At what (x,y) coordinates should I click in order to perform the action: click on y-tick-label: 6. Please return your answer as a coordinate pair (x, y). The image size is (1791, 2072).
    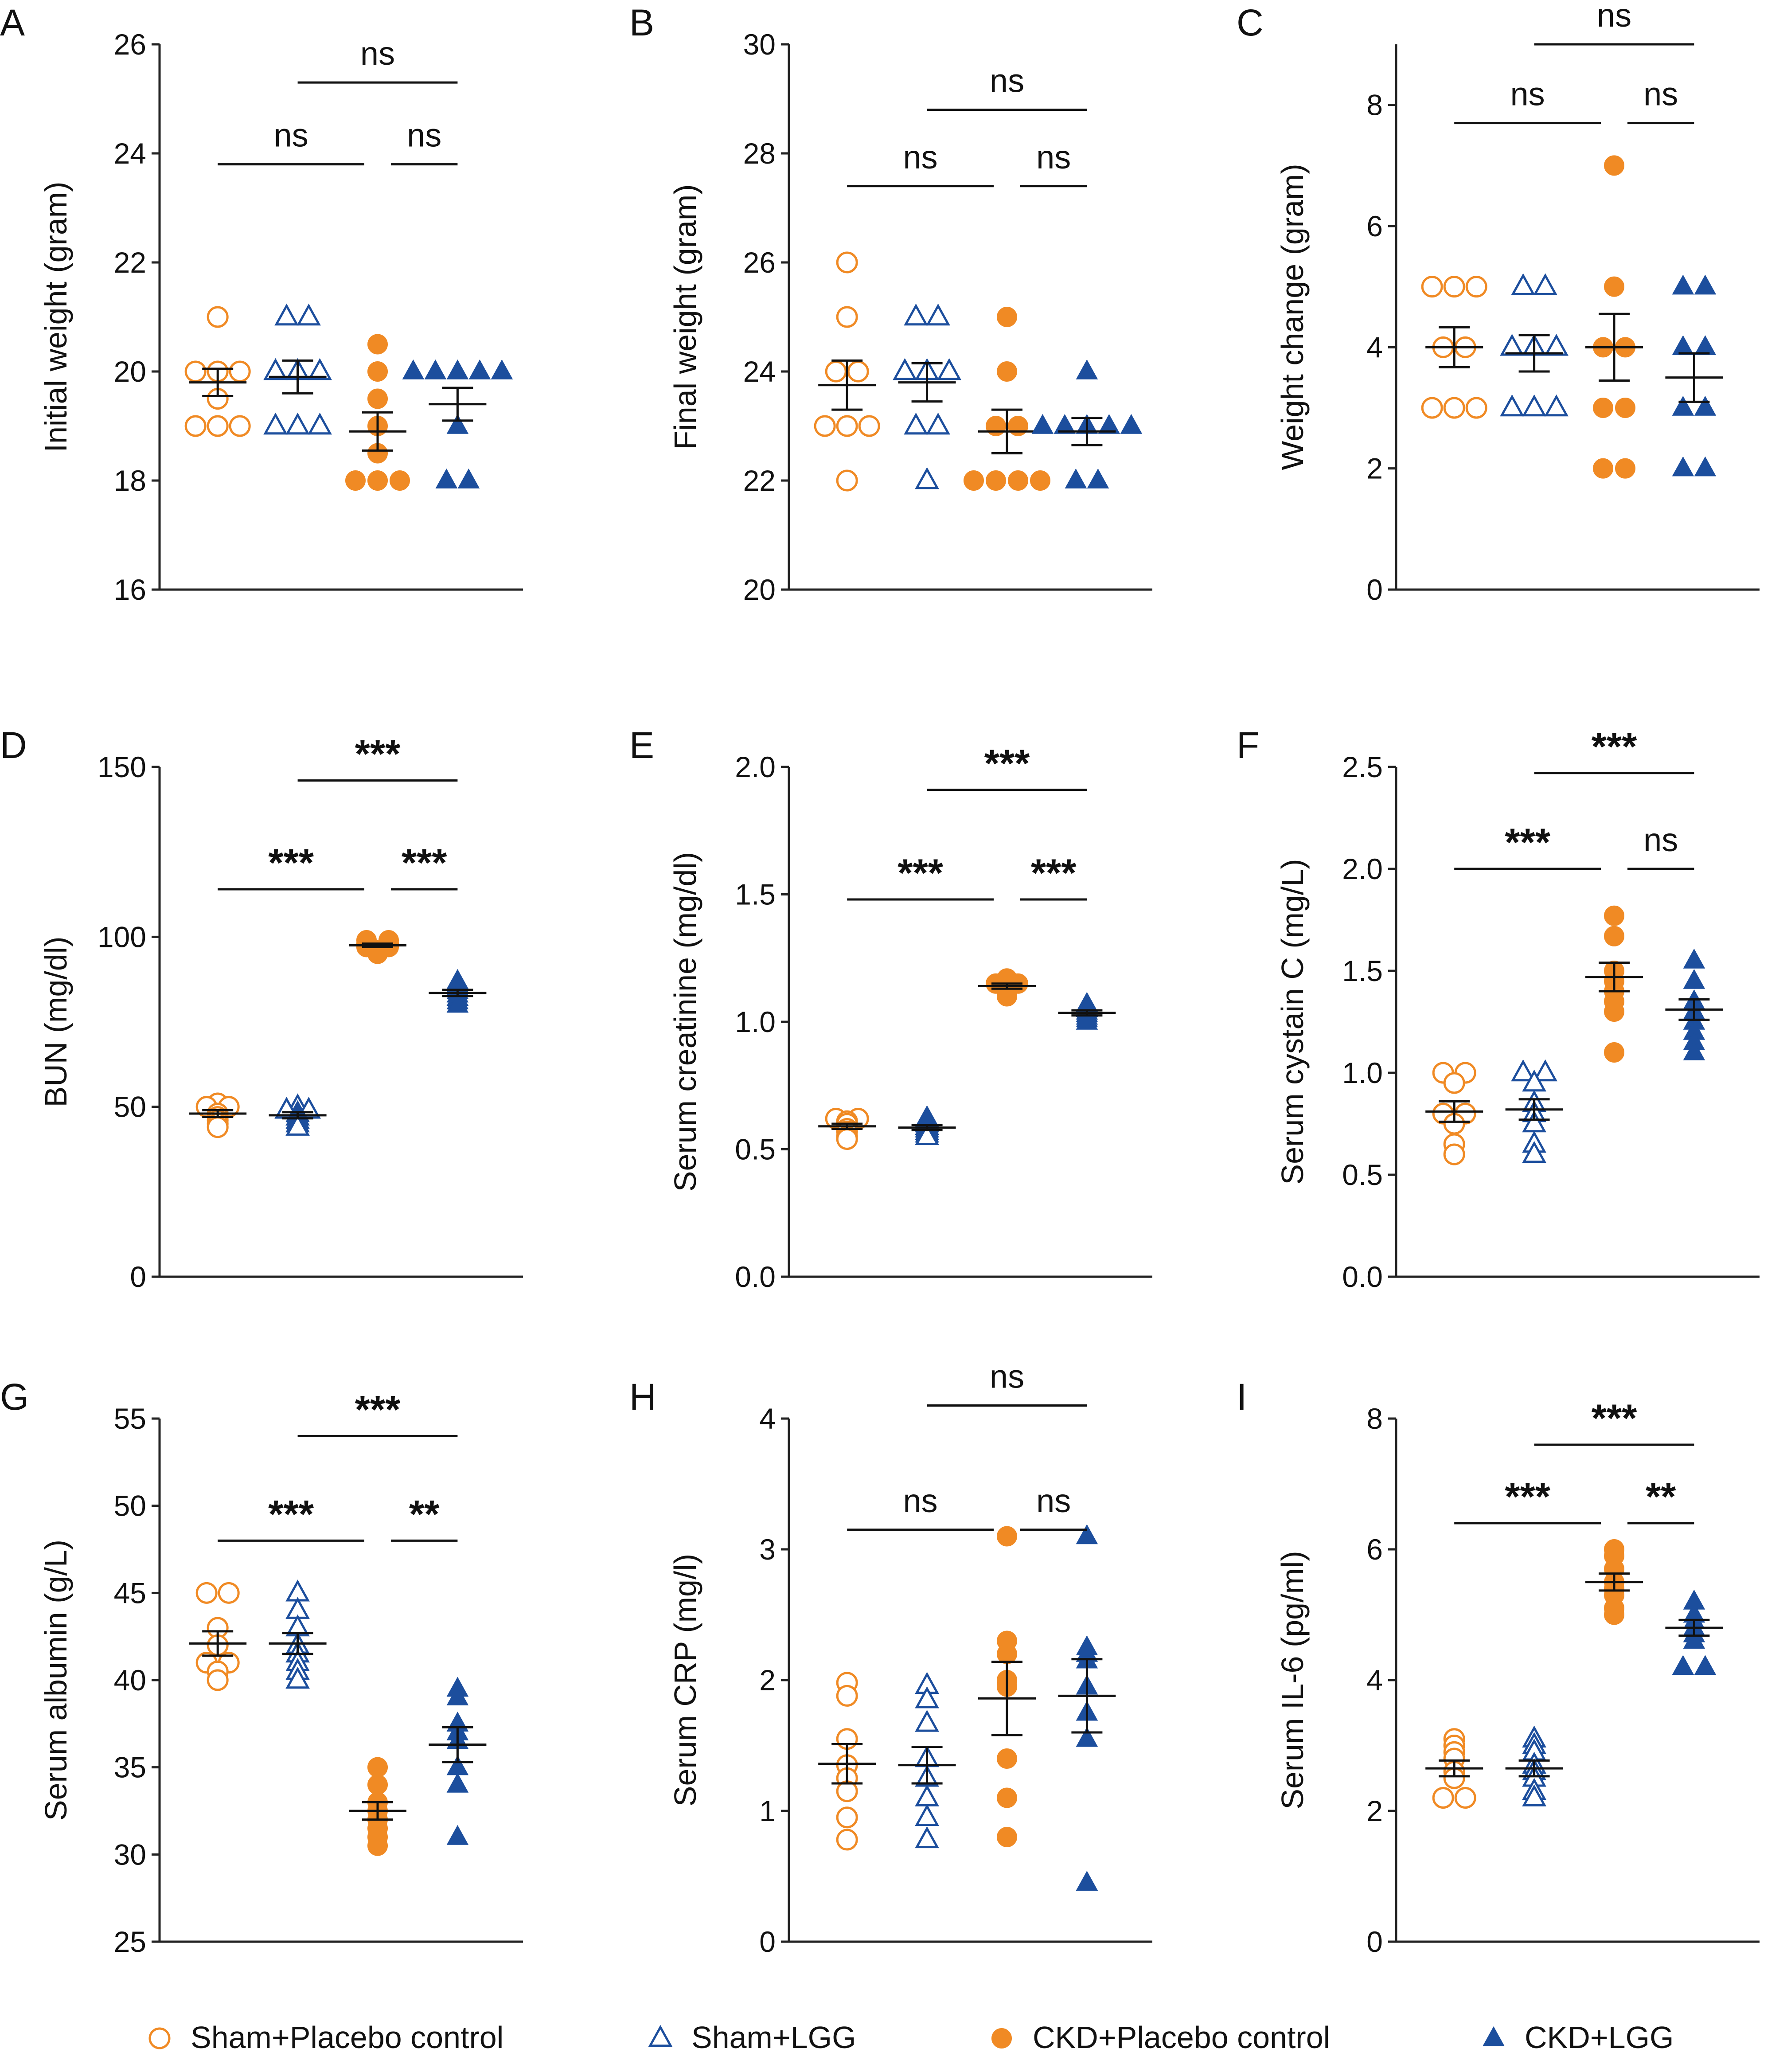
    Looking at the image, I should click on (1374, 226).